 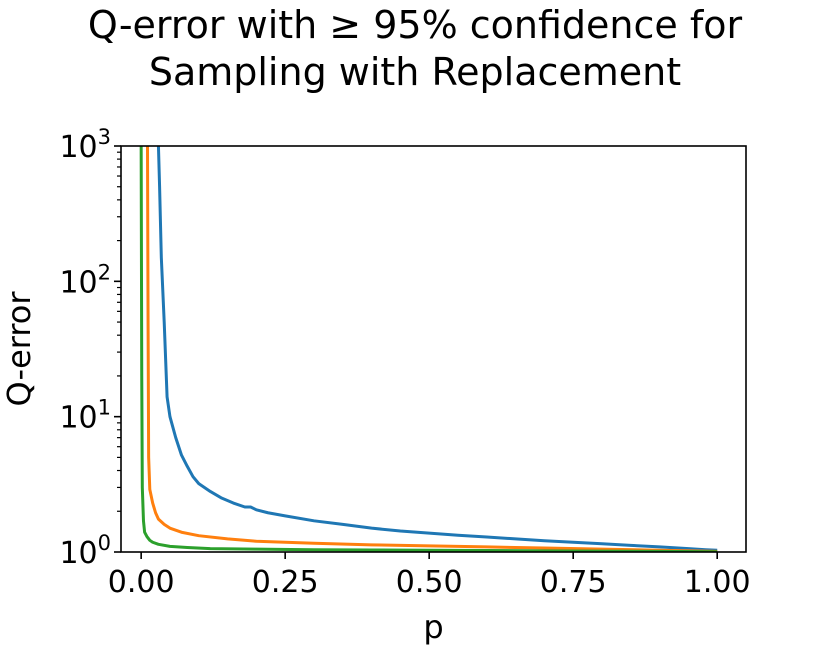 What do you see at coordinates (85, 145) in the screenshot?
I see `y-tick-label: 10³` at bounding box center [85, 145].